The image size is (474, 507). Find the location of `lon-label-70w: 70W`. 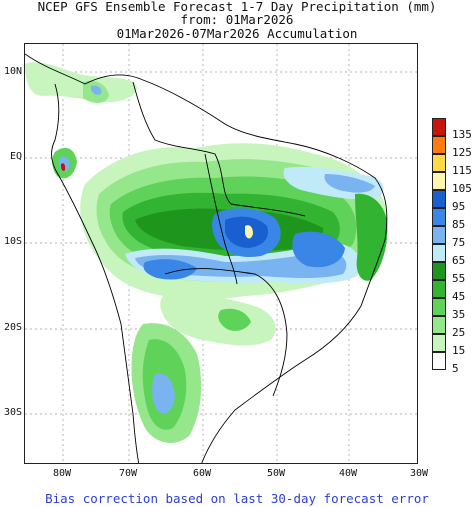

lon-label-70w: 70W is located at coordinates (128, 473).